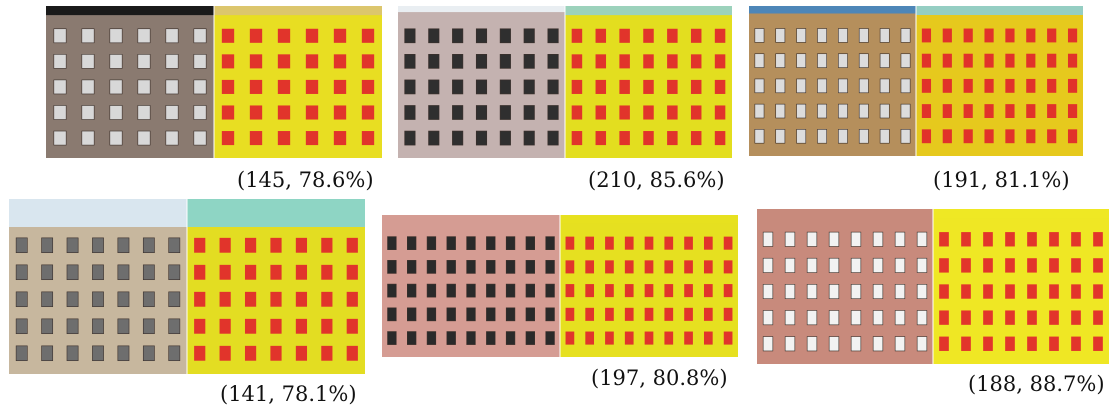  I want to click on segmentation-sky-band, so click(276, 213).